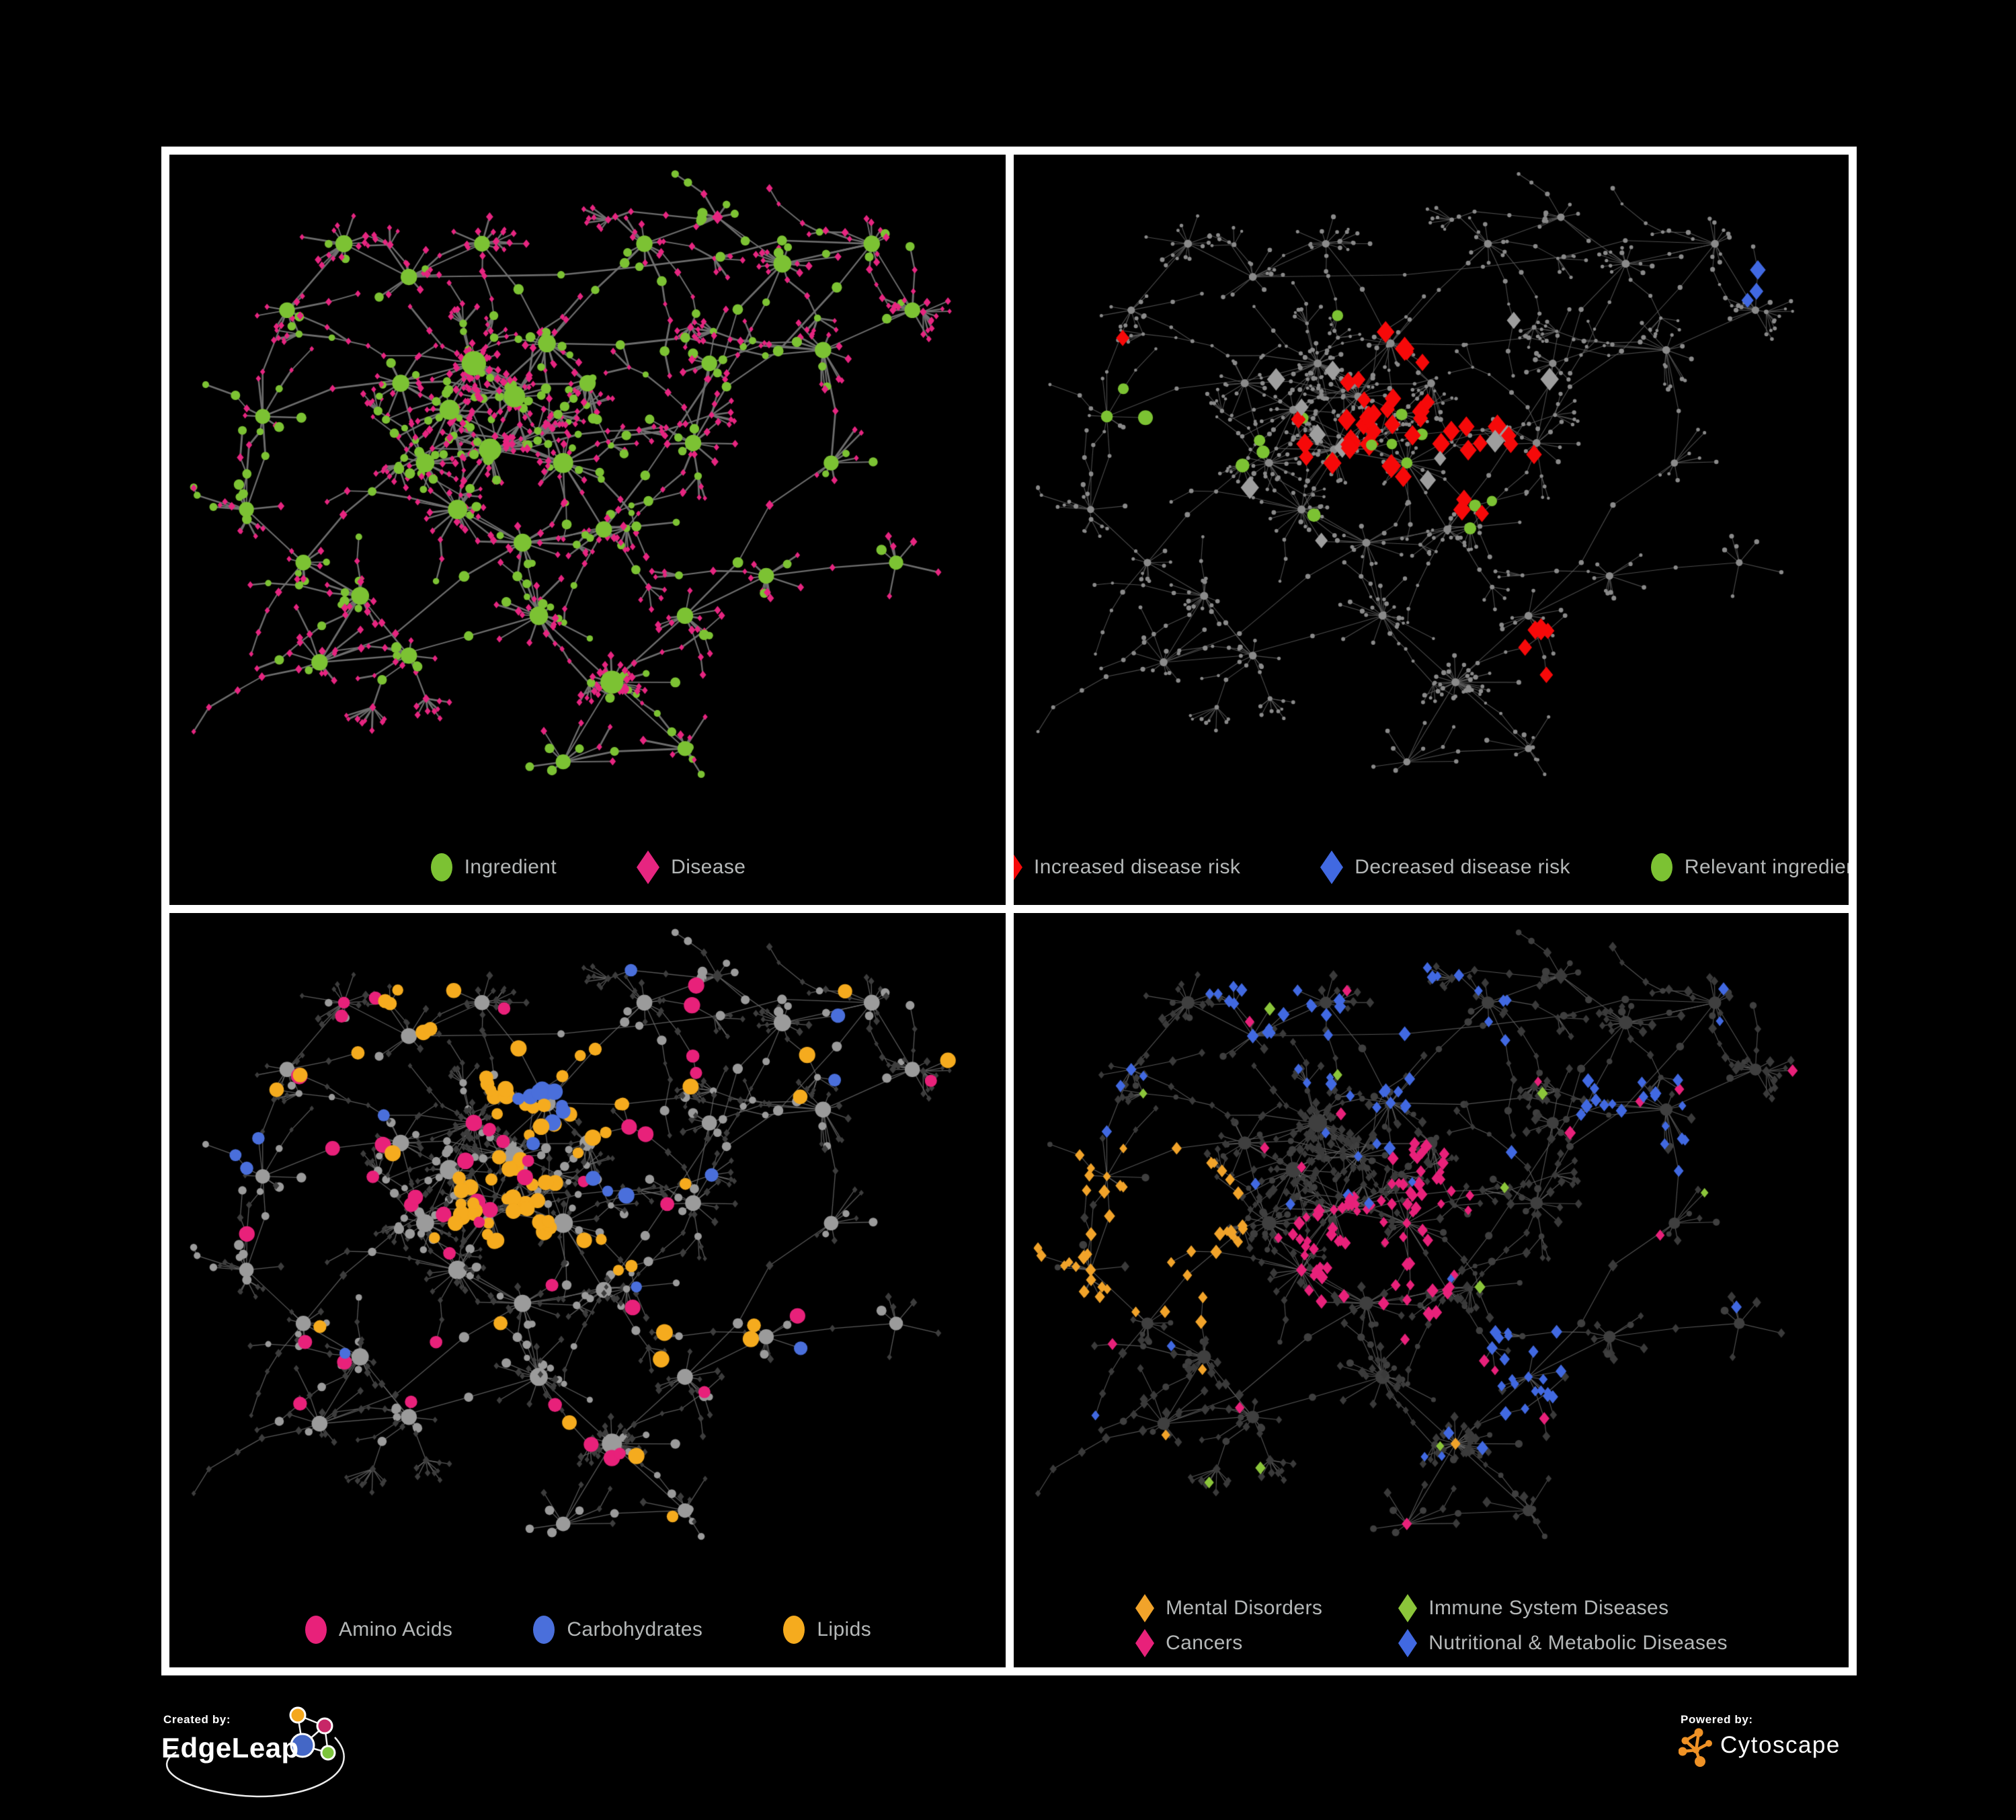 This screenshot has height=1820, width=2016. Describe the element at coordinates (395, 1629) in the screenshot. I see `legend-label: Amino Acids` at that location.